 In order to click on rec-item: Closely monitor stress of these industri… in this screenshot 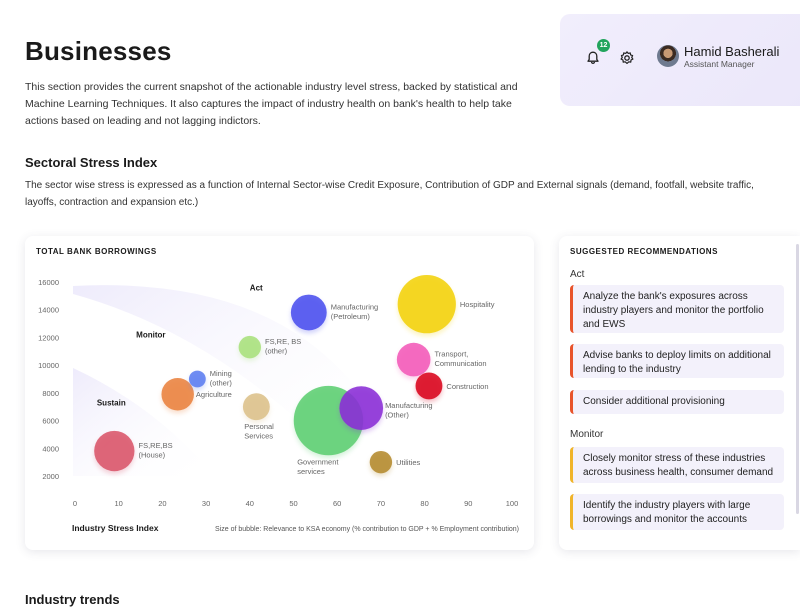, I will do `click(677, 465)`.